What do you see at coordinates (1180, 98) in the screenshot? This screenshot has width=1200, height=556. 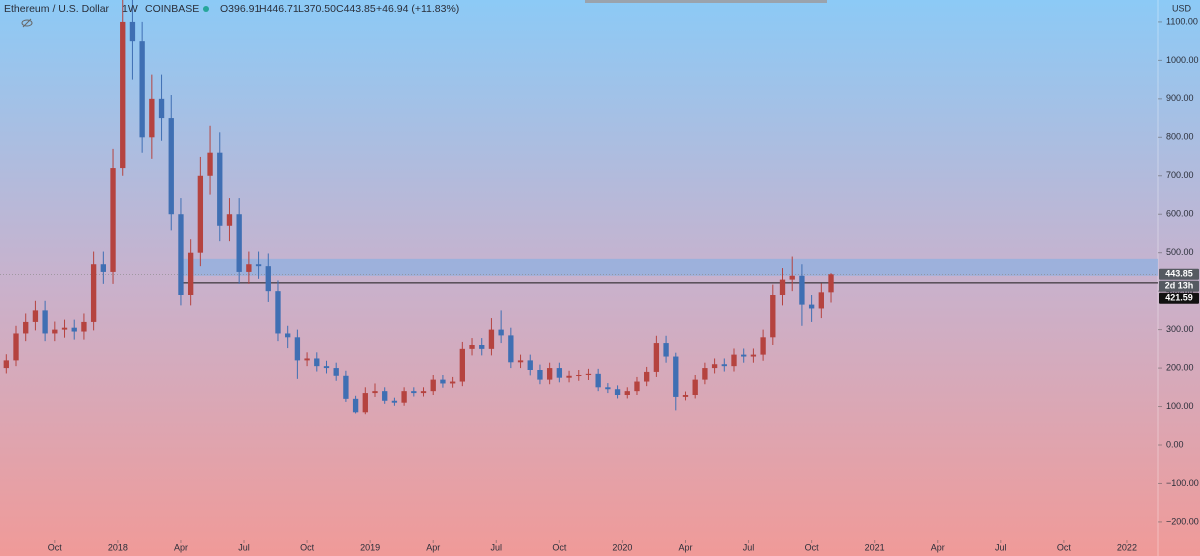 I see `y-tick-label: 900.00` at bounding box center [1180, 98].